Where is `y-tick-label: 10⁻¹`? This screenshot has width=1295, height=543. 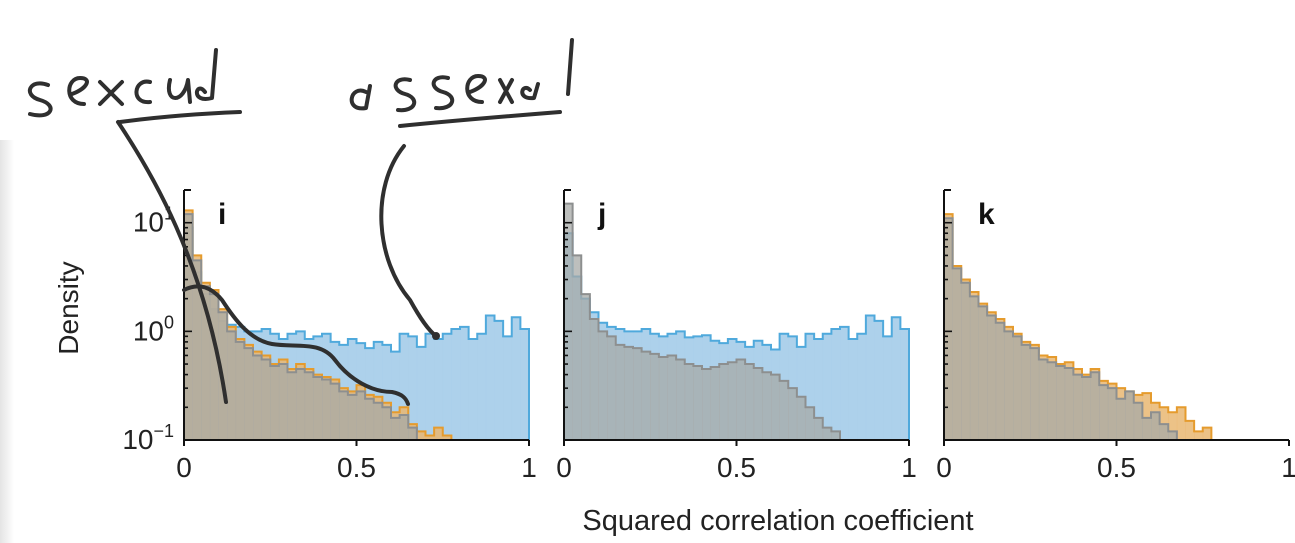
y-tick-label: 10⁻¹ is located at coordinates (148, 438).